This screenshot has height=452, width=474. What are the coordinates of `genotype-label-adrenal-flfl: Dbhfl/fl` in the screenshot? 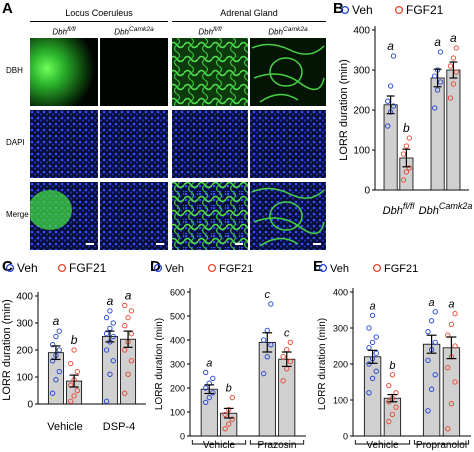 It's located at (210, 31).